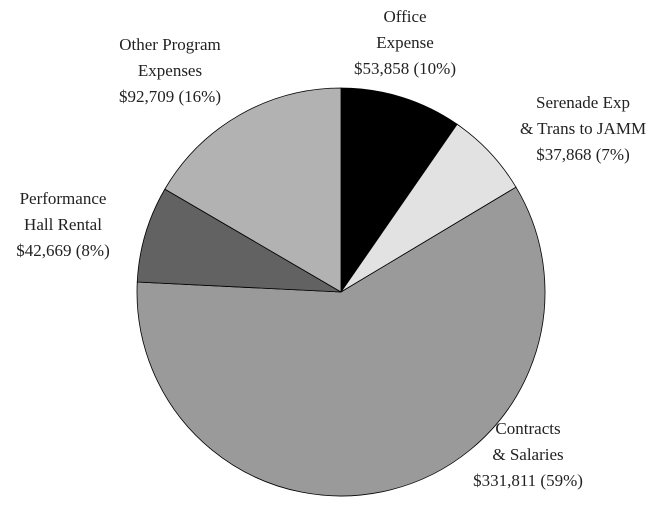  Describe the element at coordinates (170, 44) in the screenshot. I see `slice-label: Other Program` at that location.